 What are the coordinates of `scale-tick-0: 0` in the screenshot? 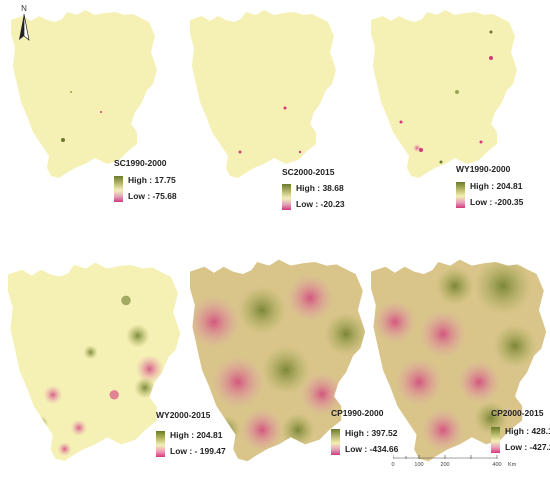 It's located at (393, 465).